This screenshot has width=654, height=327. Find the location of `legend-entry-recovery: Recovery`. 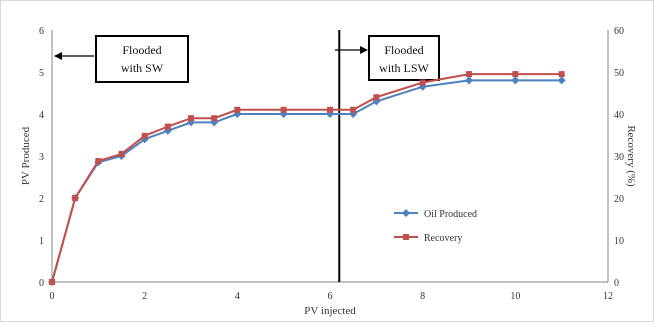

legend-entry-recovery: Recovery is located at coordinates (428, 238).